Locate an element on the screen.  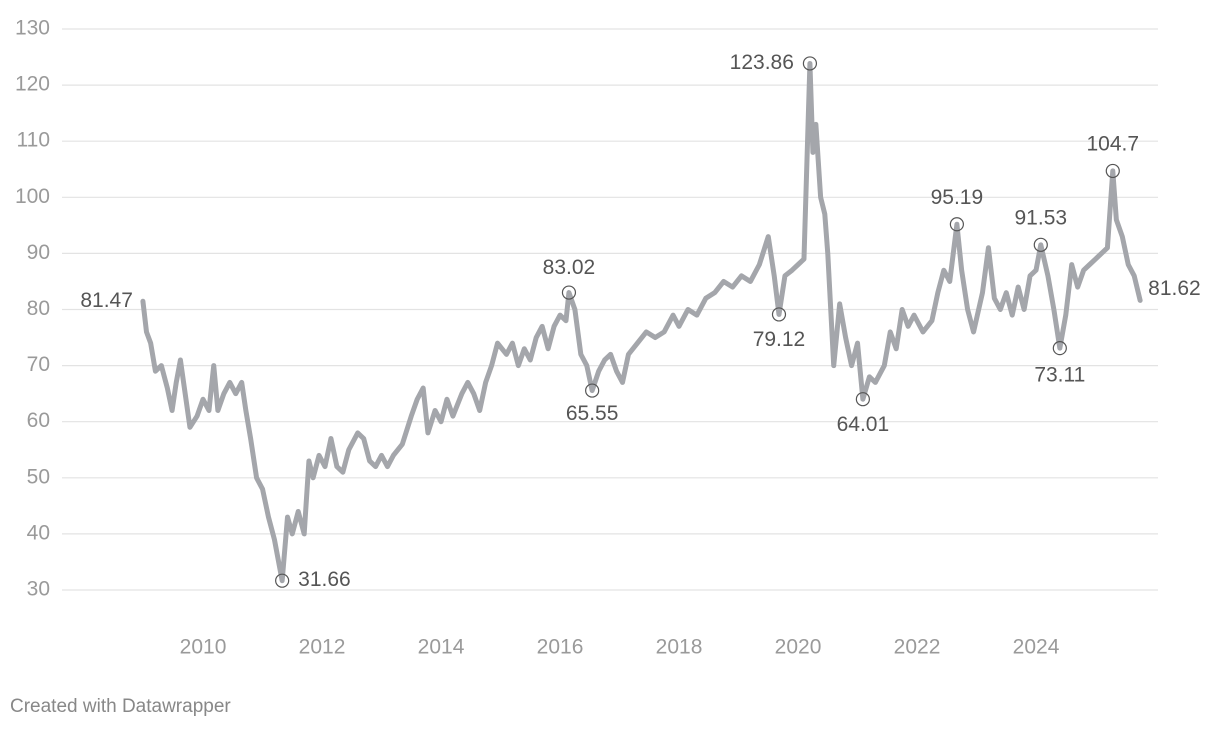
annotation-label: 104.7 is located at coordinates (1112, 143).